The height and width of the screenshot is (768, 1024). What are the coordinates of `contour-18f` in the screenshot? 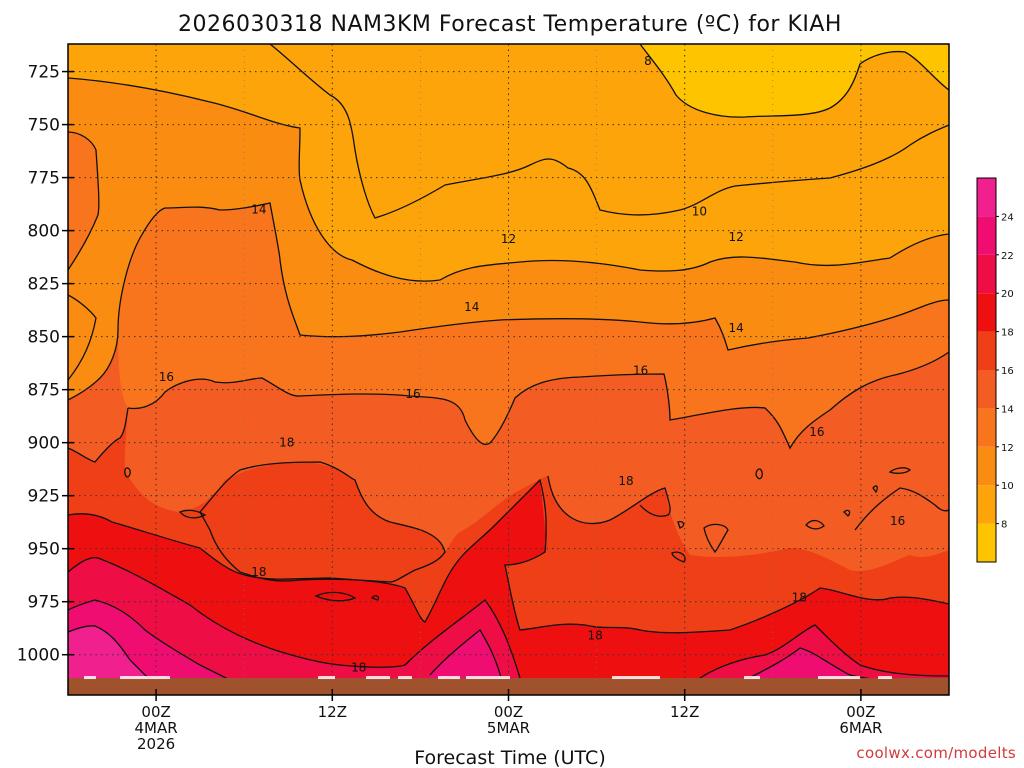 It's located at (335, 596).